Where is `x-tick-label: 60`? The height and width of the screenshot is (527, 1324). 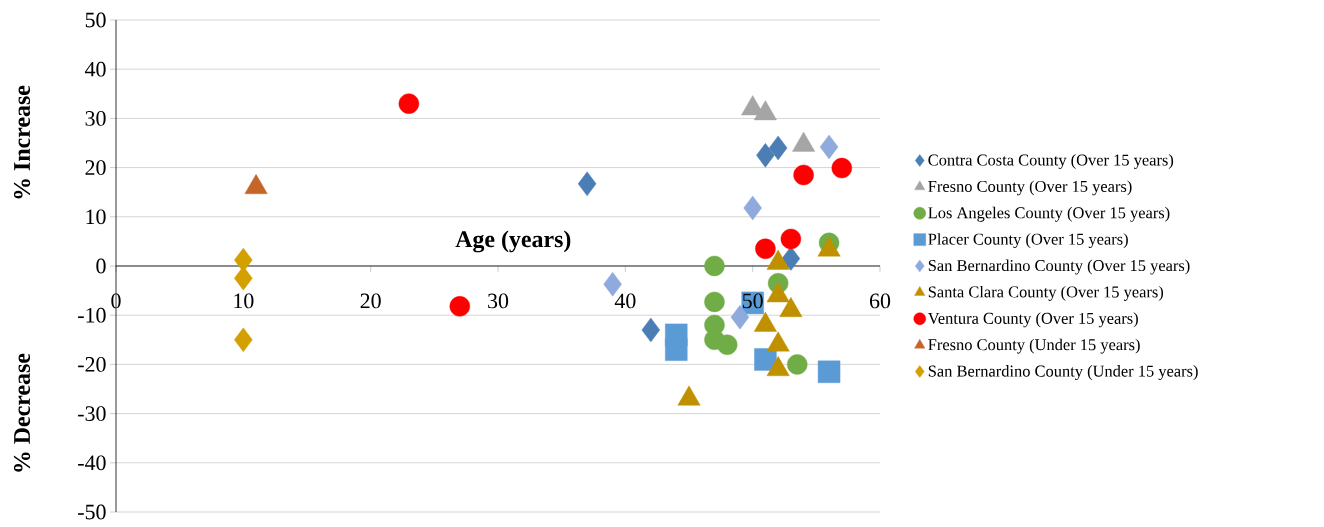
x-tick-label: 60 is located at coordinates (880, 301).